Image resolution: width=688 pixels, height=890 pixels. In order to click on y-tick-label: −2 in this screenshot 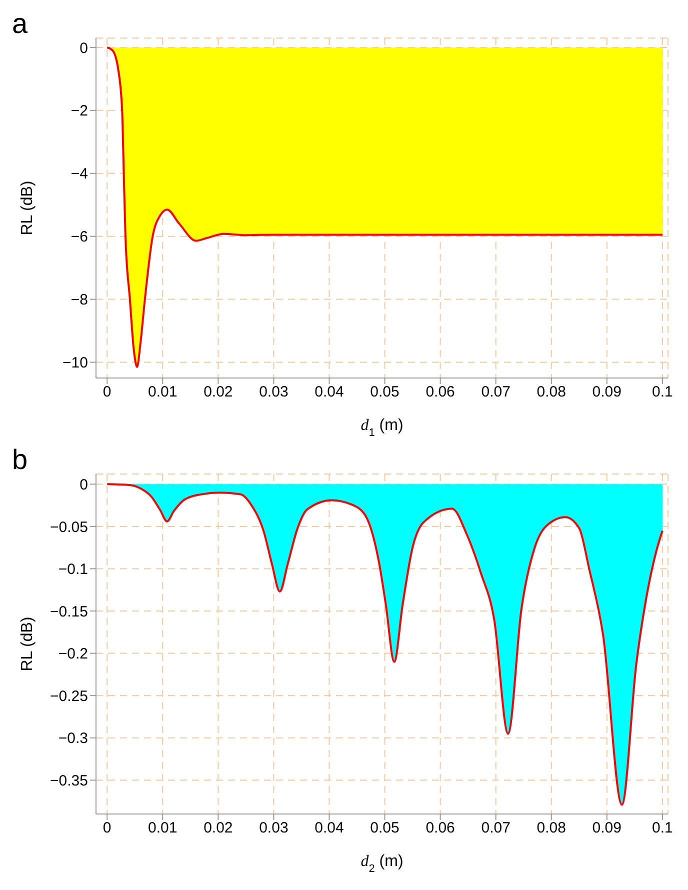, I will do `click(79, 111)`.